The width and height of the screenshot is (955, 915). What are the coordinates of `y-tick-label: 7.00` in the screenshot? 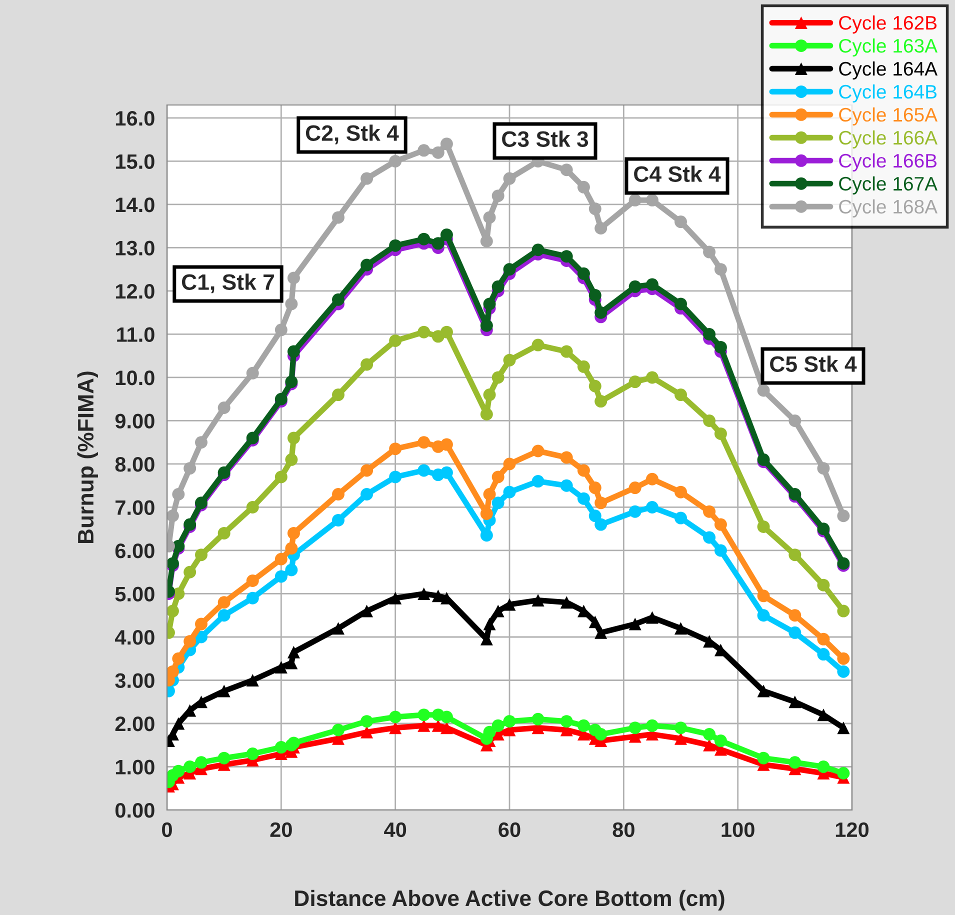 It's located at (135, 507).